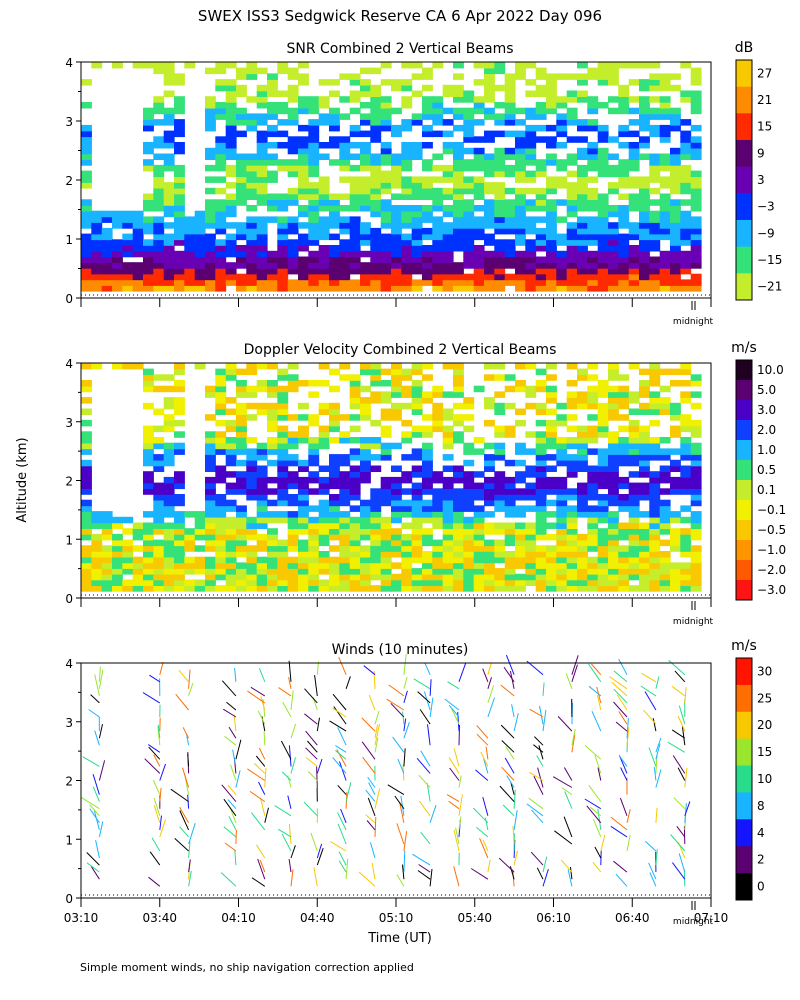 This screenshot has height=1000, width=800. I want to click on y-tick-label: 3, so click(69, 723).